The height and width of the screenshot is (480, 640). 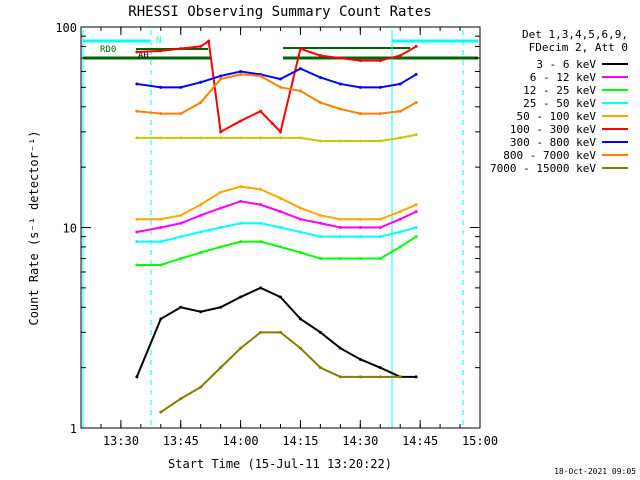 What do you see at coordinates (73, 429) in the screenshot?
I see `y-tick-label: 1` at bounding box center [73, 429].